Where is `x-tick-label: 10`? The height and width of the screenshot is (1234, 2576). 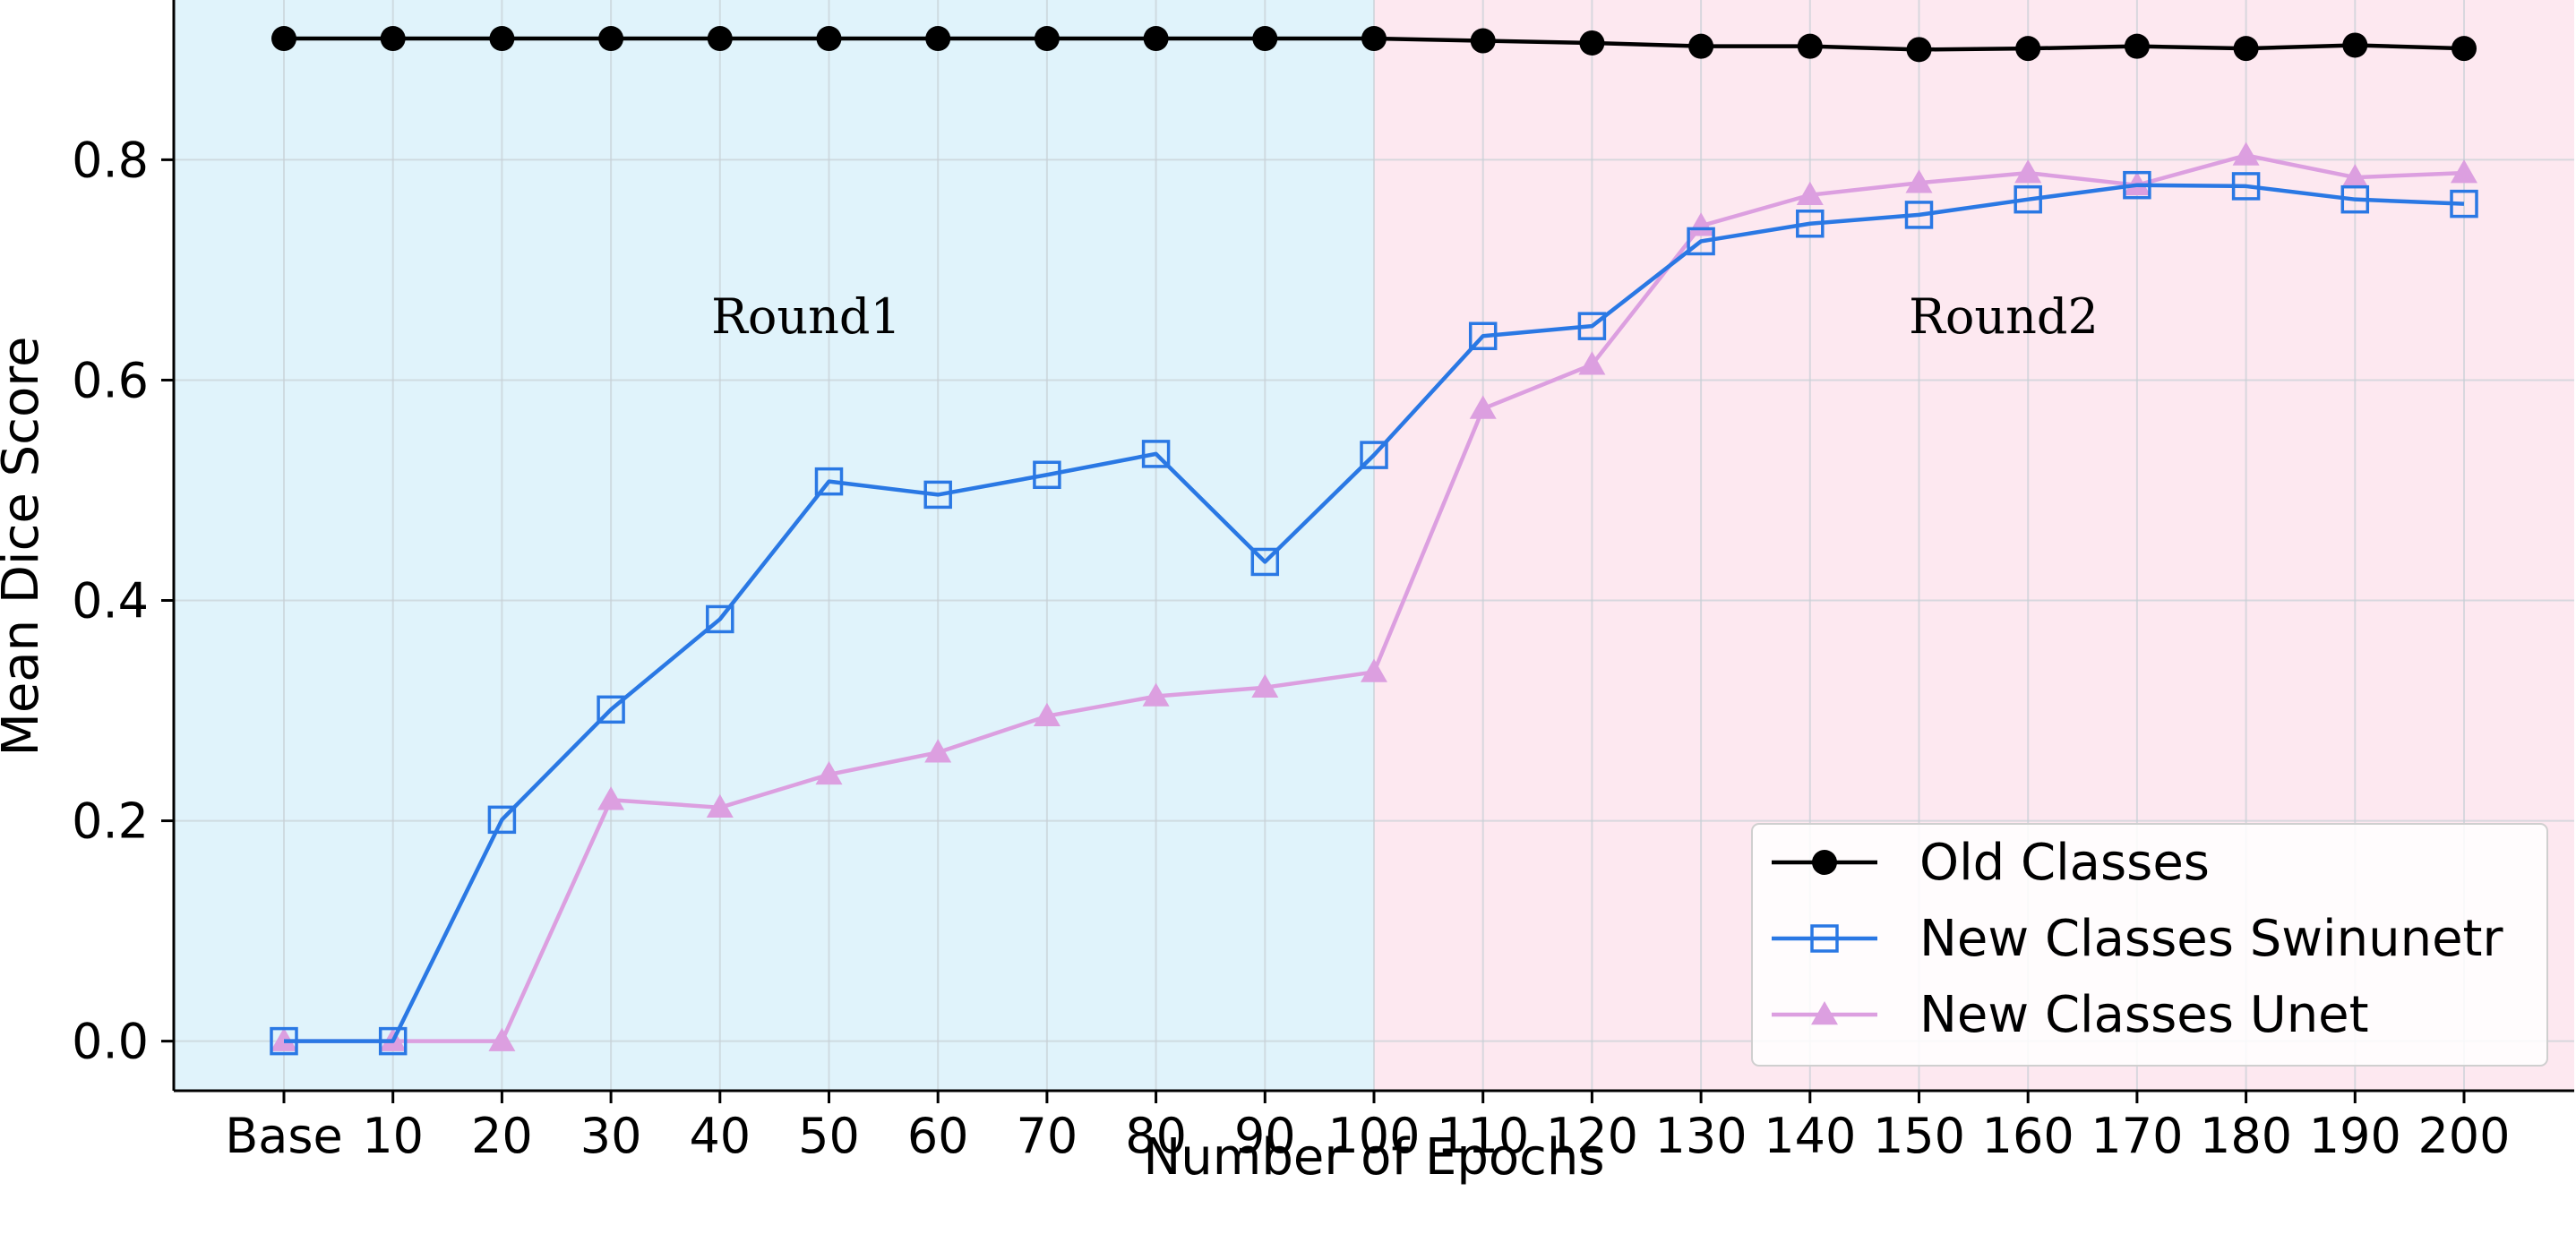 x-tick-label: 10 is located at coordinates (393, 1136).